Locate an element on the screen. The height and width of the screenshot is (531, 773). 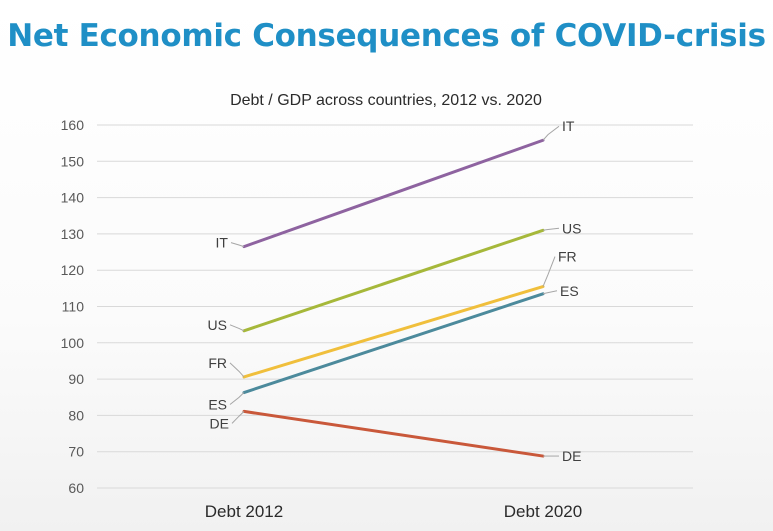
y-tick-label: 160 is located at coordinates (73, 125).